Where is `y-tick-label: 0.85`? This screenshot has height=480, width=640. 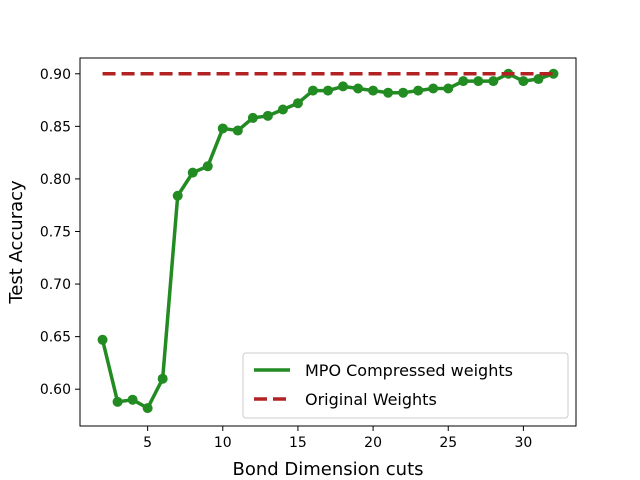 y-tick-label: 0.85 is located at coordinates (55, 127).